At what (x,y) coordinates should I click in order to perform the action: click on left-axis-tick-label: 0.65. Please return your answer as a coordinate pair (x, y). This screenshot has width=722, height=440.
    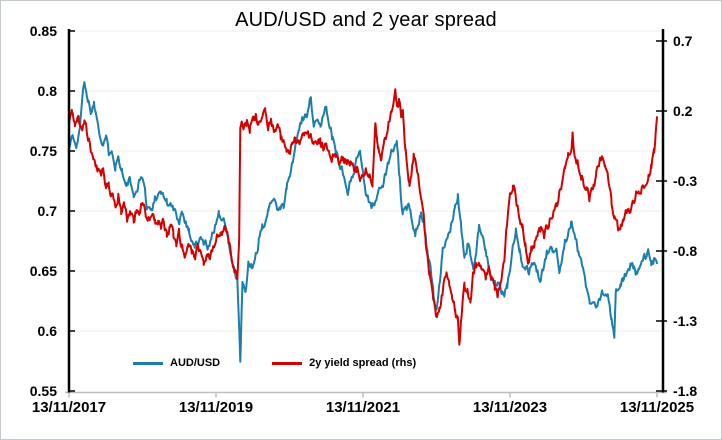
    Looking at the image, I should click on (43, 271).